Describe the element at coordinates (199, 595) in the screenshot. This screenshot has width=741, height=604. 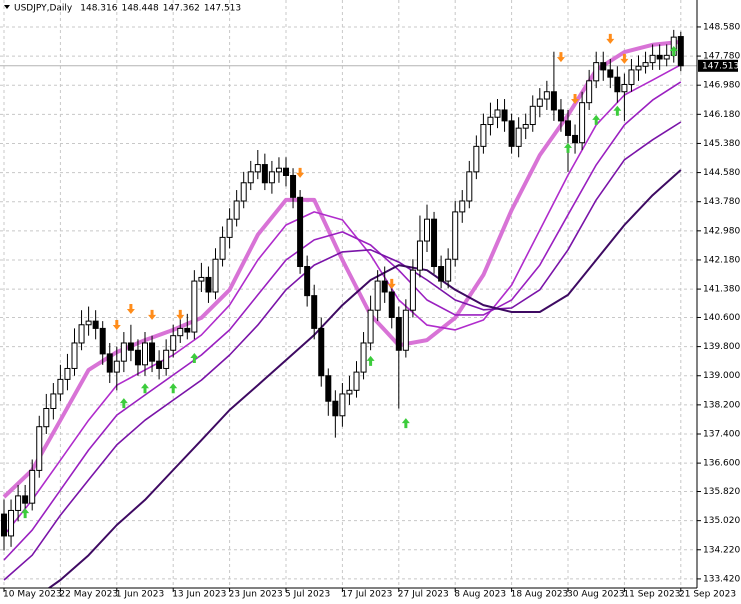
I see `x-tick-label: 13 Jun 2023` at that location.